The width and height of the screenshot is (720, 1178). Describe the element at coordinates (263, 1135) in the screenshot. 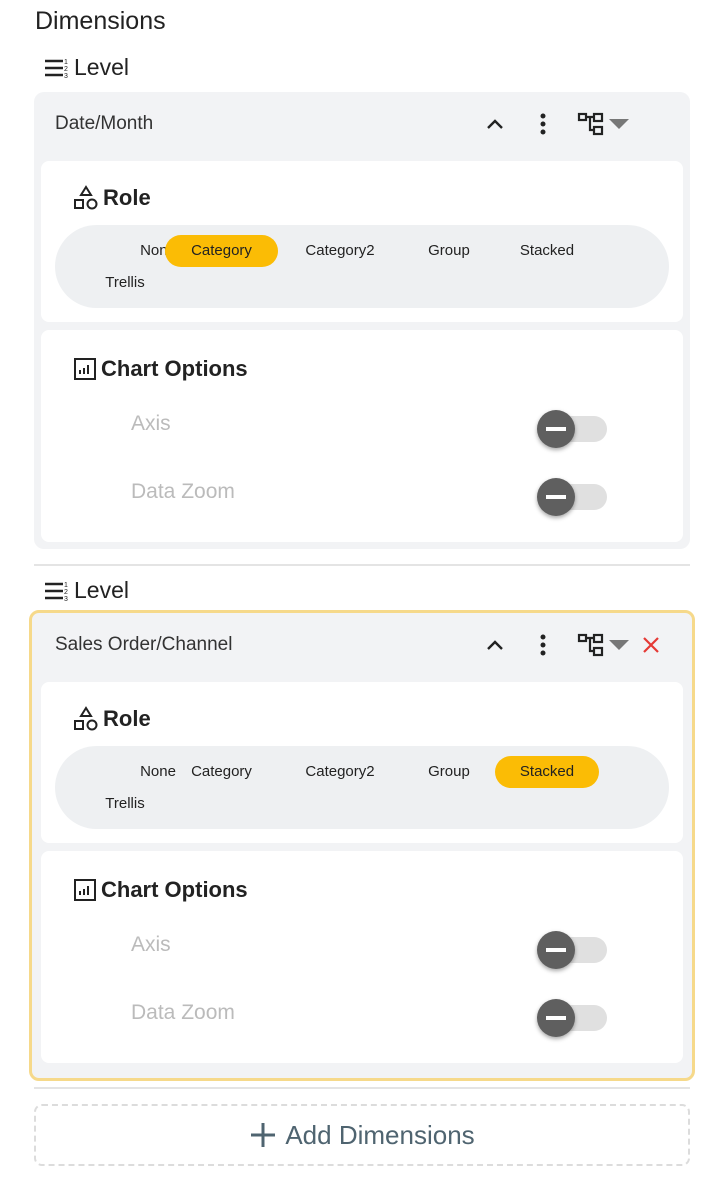

I see `plus-icon` at that location.